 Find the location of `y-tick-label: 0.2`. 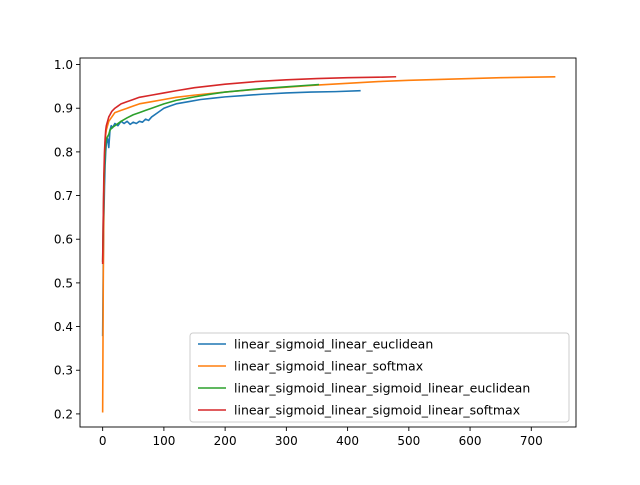

y-tick-label: 0.2 is located at coordinates (63, 414).